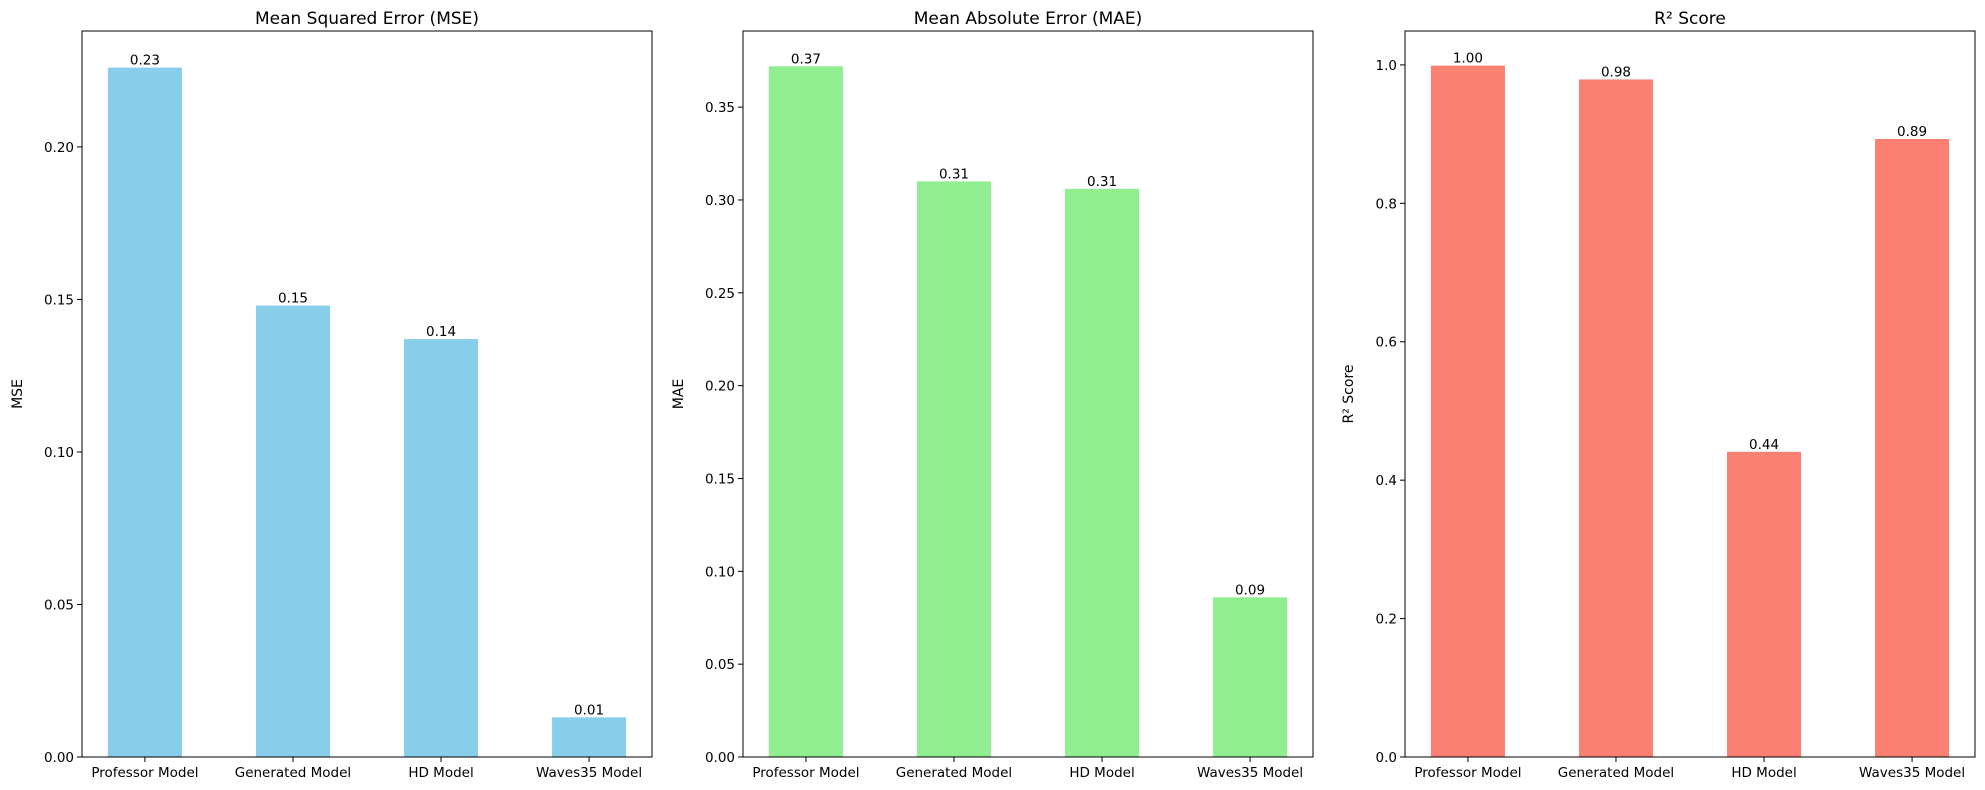 Image resolution: width=1985 pixels, height=790 pixels. What do you see at coordinates (1690, 19) in the screenshot?
I see `chart-title: R² Score` at bounding box center [1690, 19].